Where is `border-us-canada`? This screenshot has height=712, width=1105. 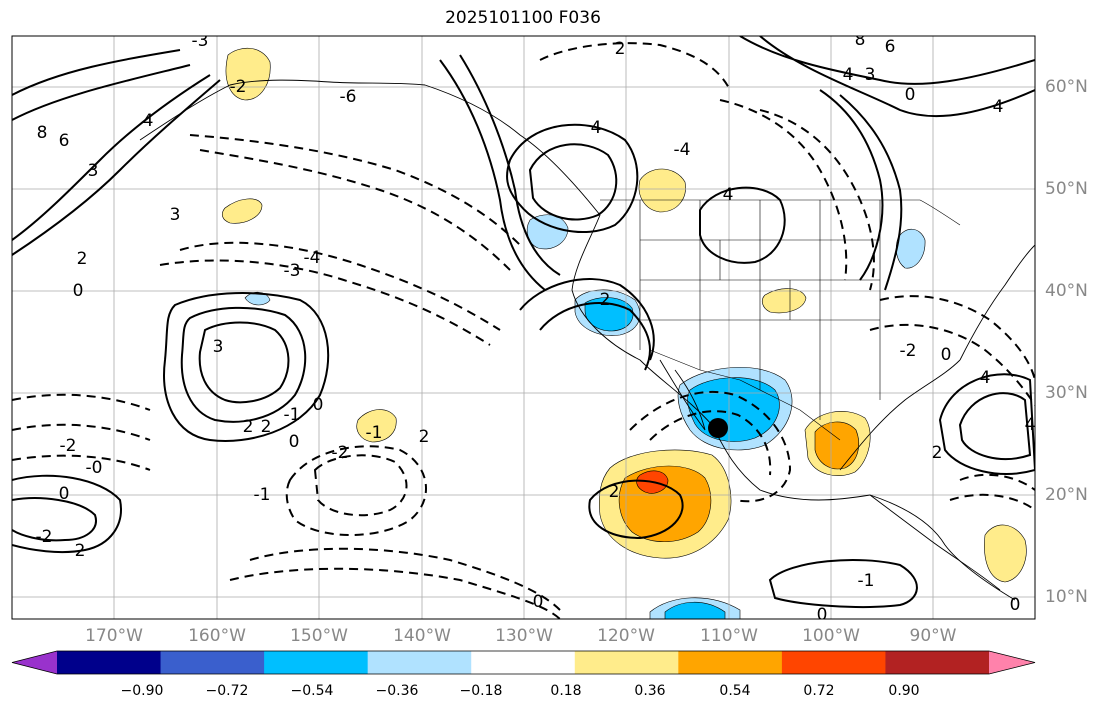 border-us-canada is located at coordinates (780, 212).